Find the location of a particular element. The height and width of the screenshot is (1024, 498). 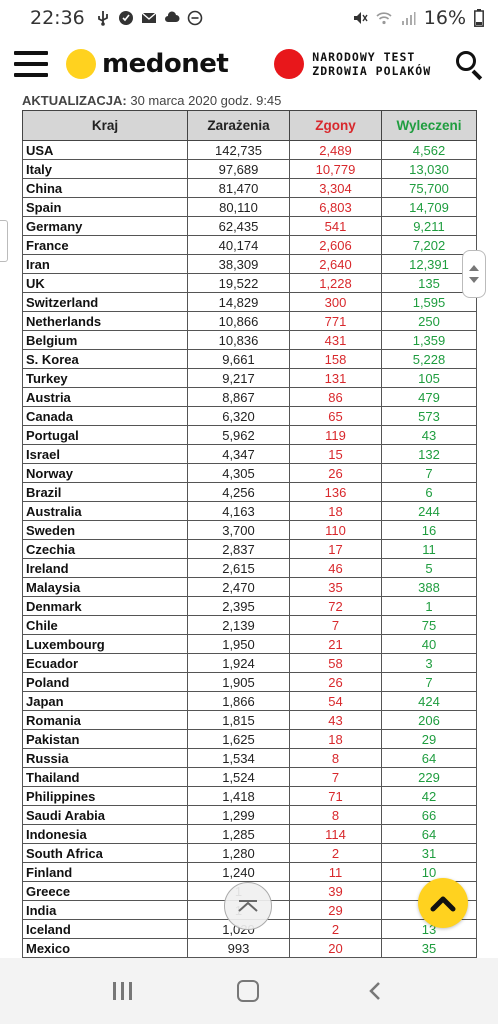

table-row: Malaysia 2,470 35 388 is located at coordinates (249, 587).